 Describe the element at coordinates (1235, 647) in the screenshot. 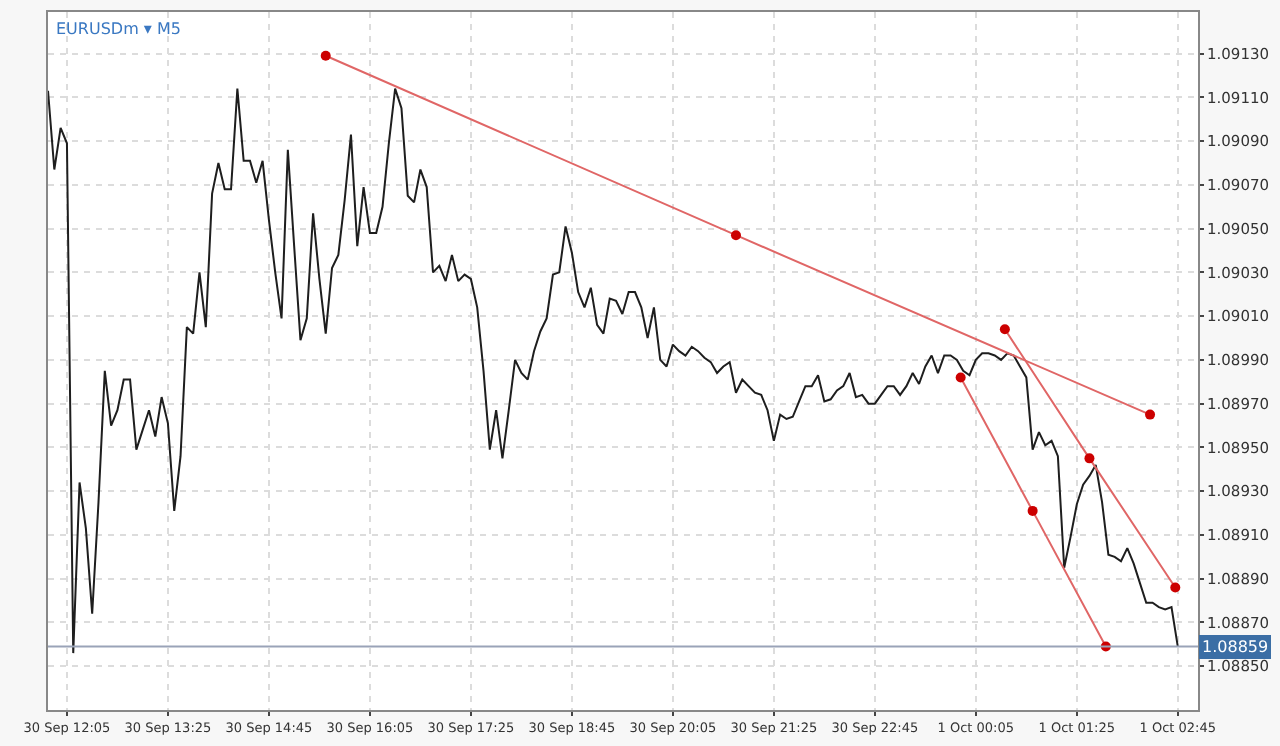

I see `ref-line-label: 1.08859` at that location.